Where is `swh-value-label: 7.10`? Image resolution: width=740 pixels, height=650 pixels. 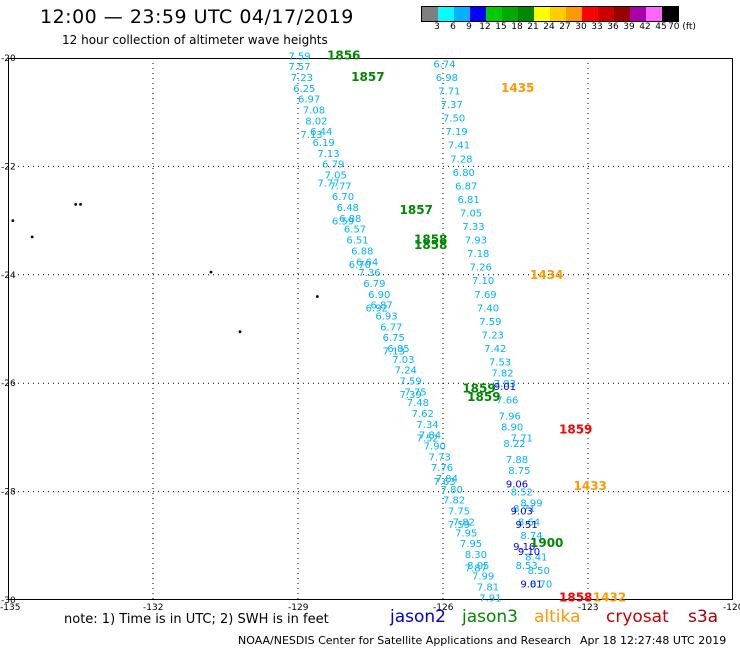
swh-value-label: 7.10 is located at coordinates (483, 281).